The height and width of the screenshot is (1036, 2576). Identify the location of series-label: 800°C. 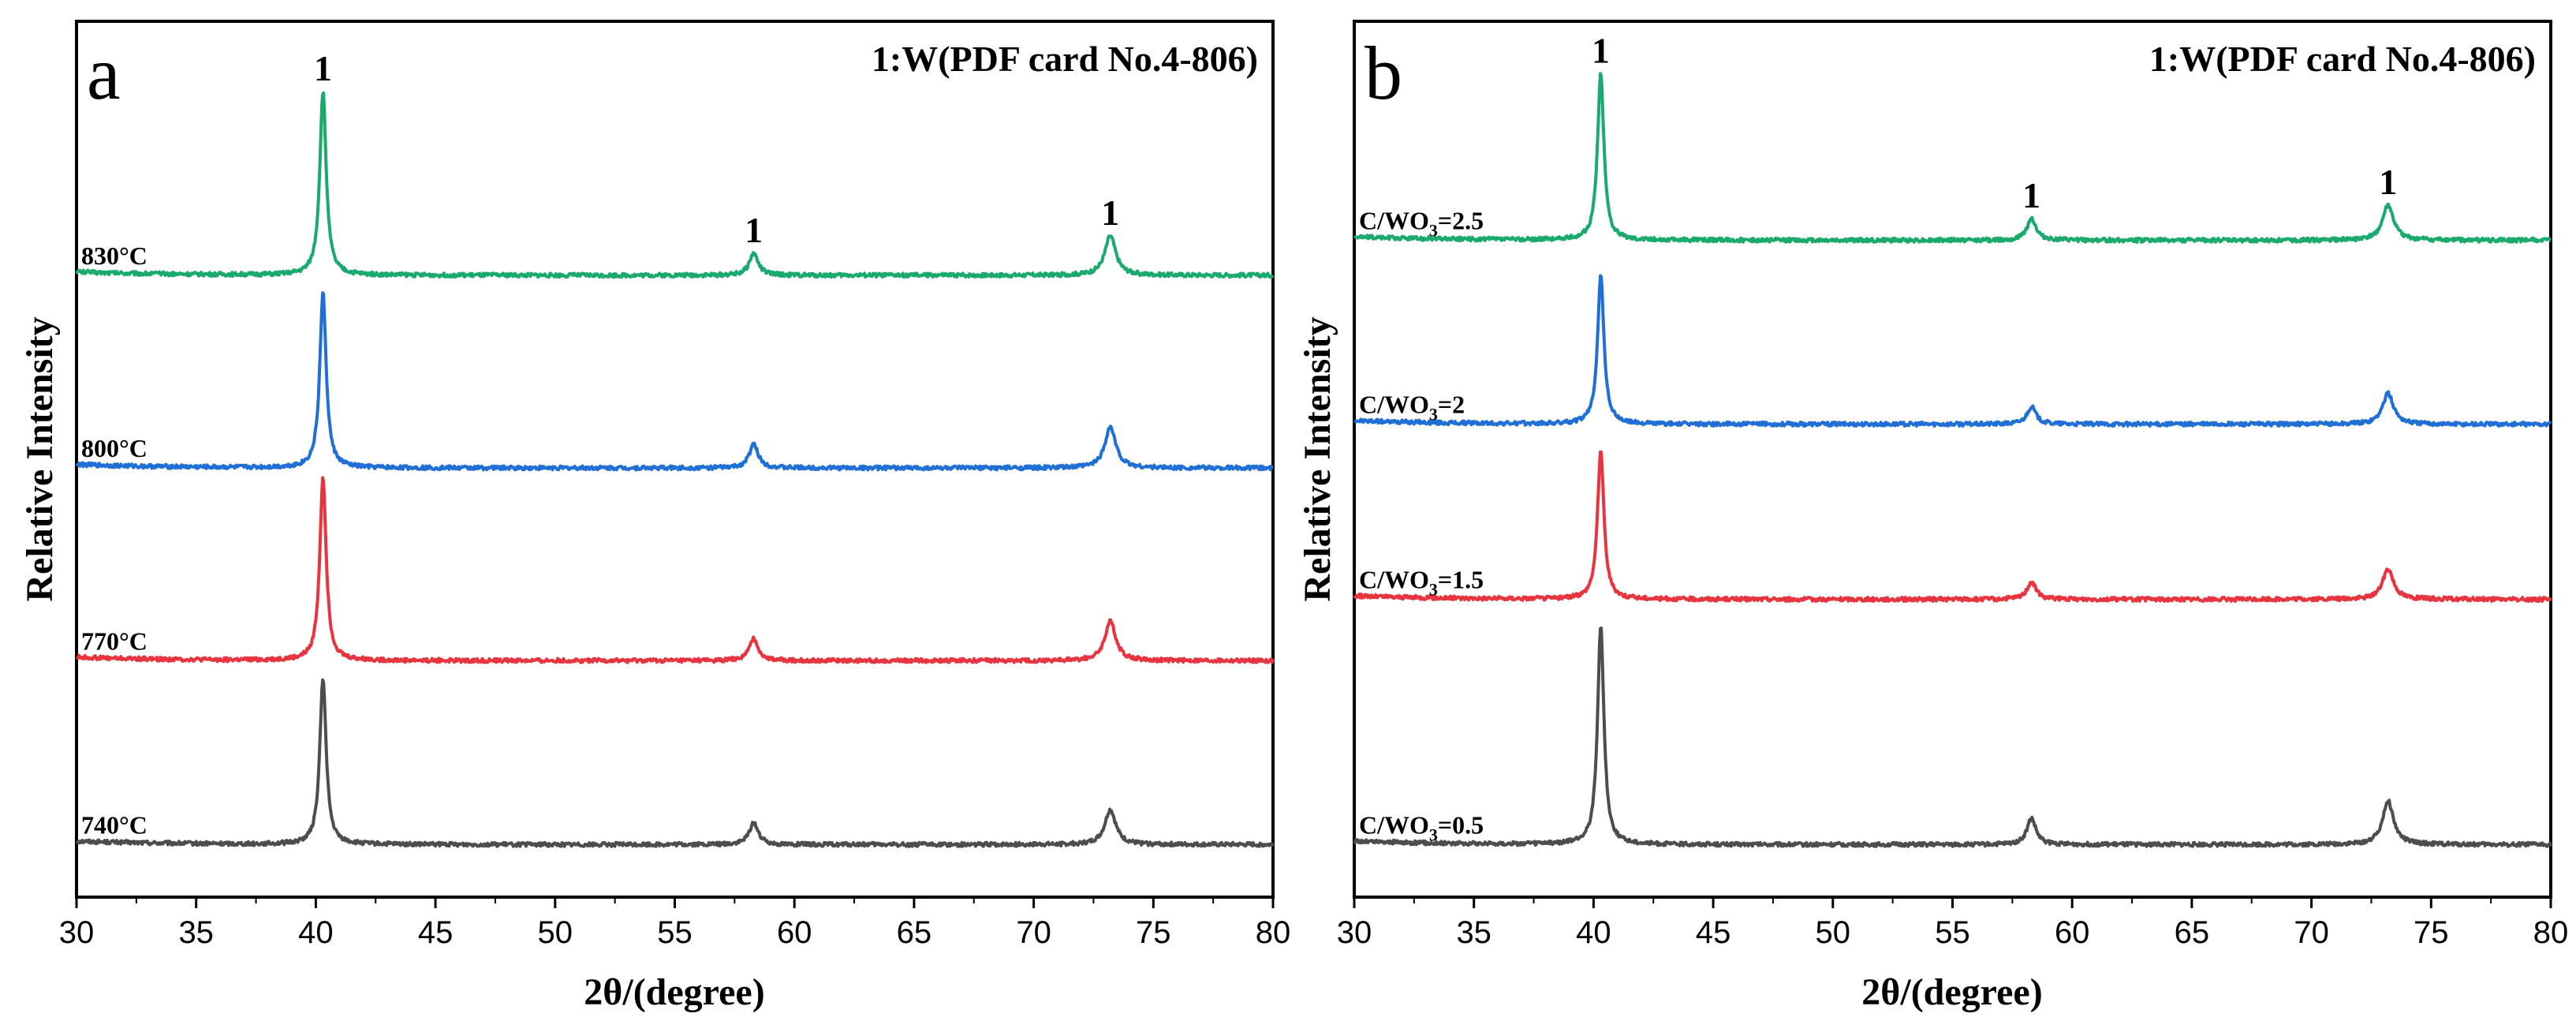
(114, 448).